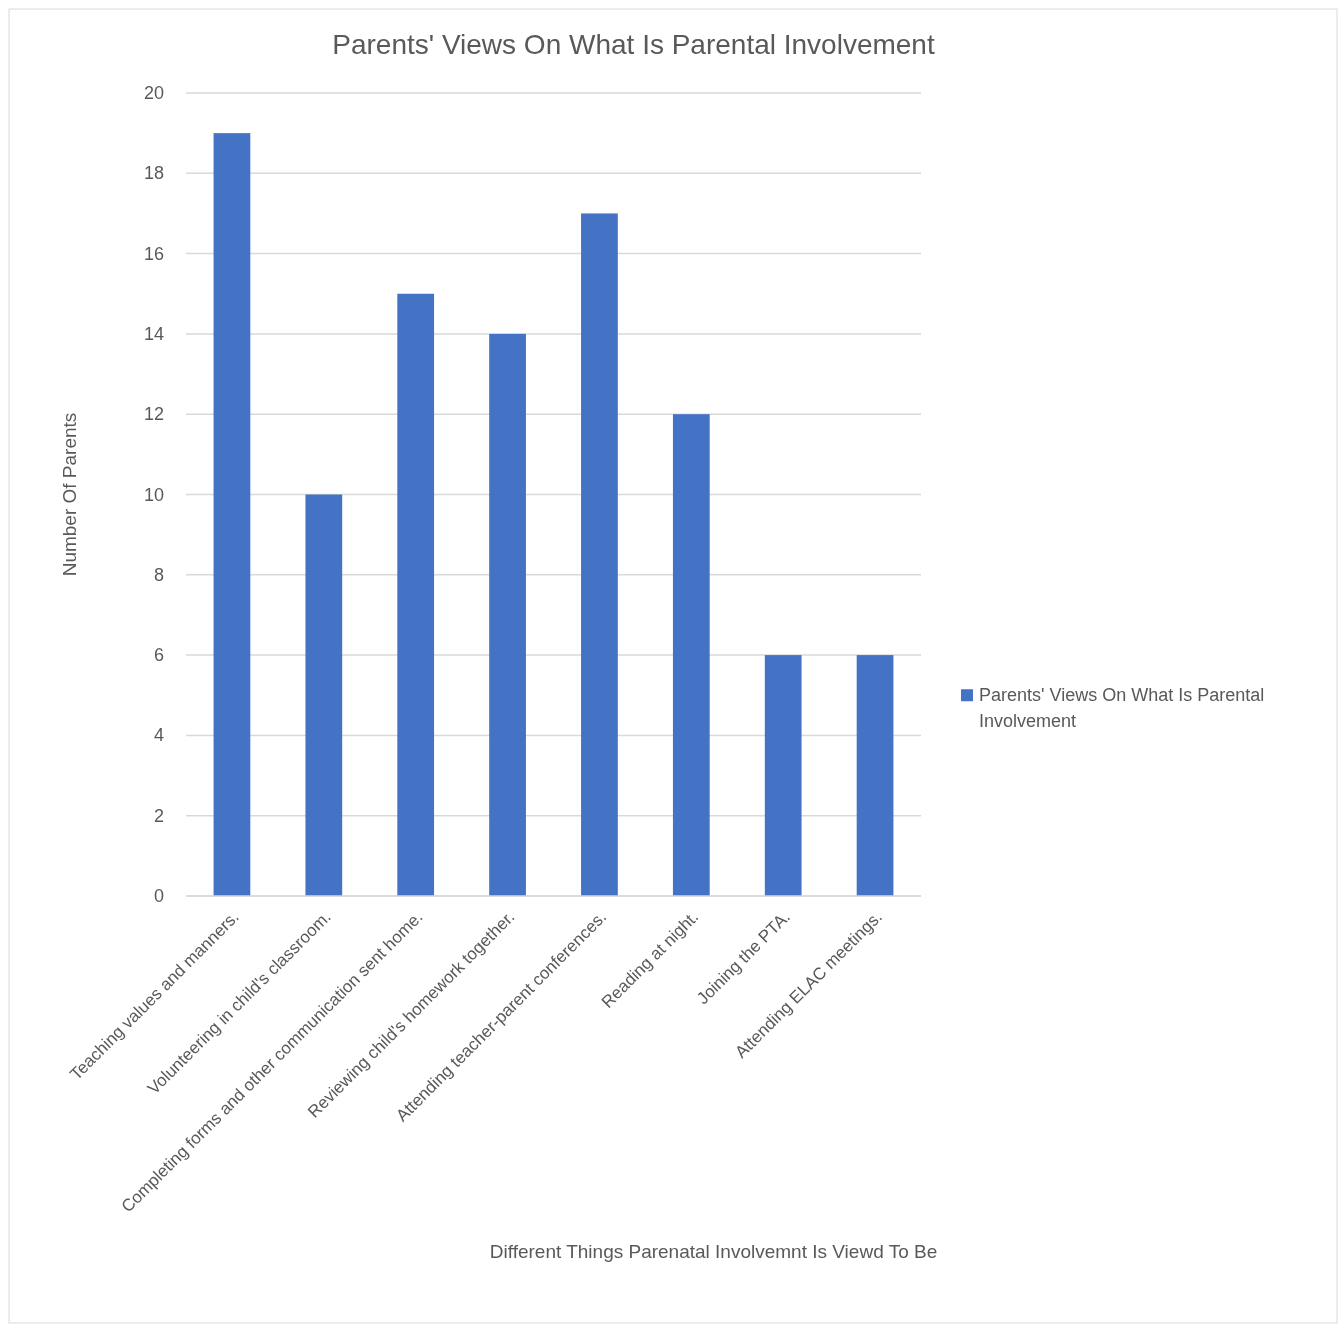  What do you see at coordinates (153, 253) in the screenshot?
I see `y-tick-label: 16` at bounding box center [153, 253].